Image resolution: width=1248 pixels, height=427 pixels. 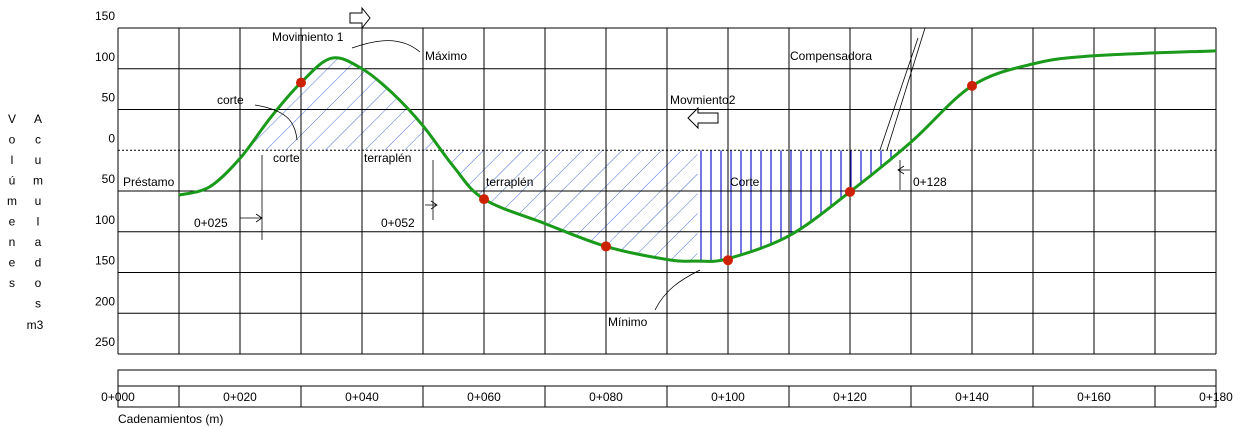 What do you see at coordinates (606, 397) in the screenshot?
I see `x-tick-label: 0+080` at bounding box center [606, 397].